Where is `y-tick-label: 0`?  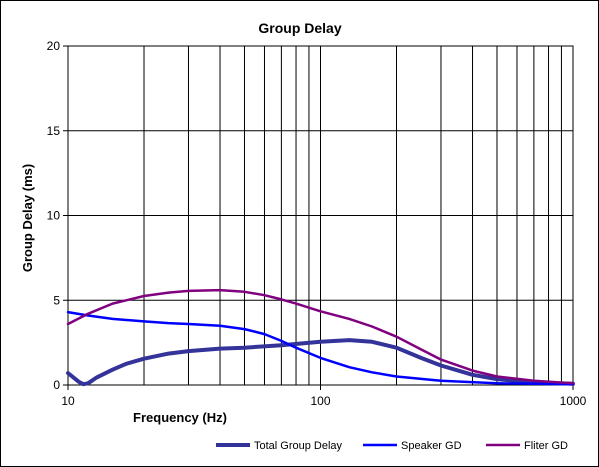
y-tick-label: 0 is located at coordinates (56, 385).